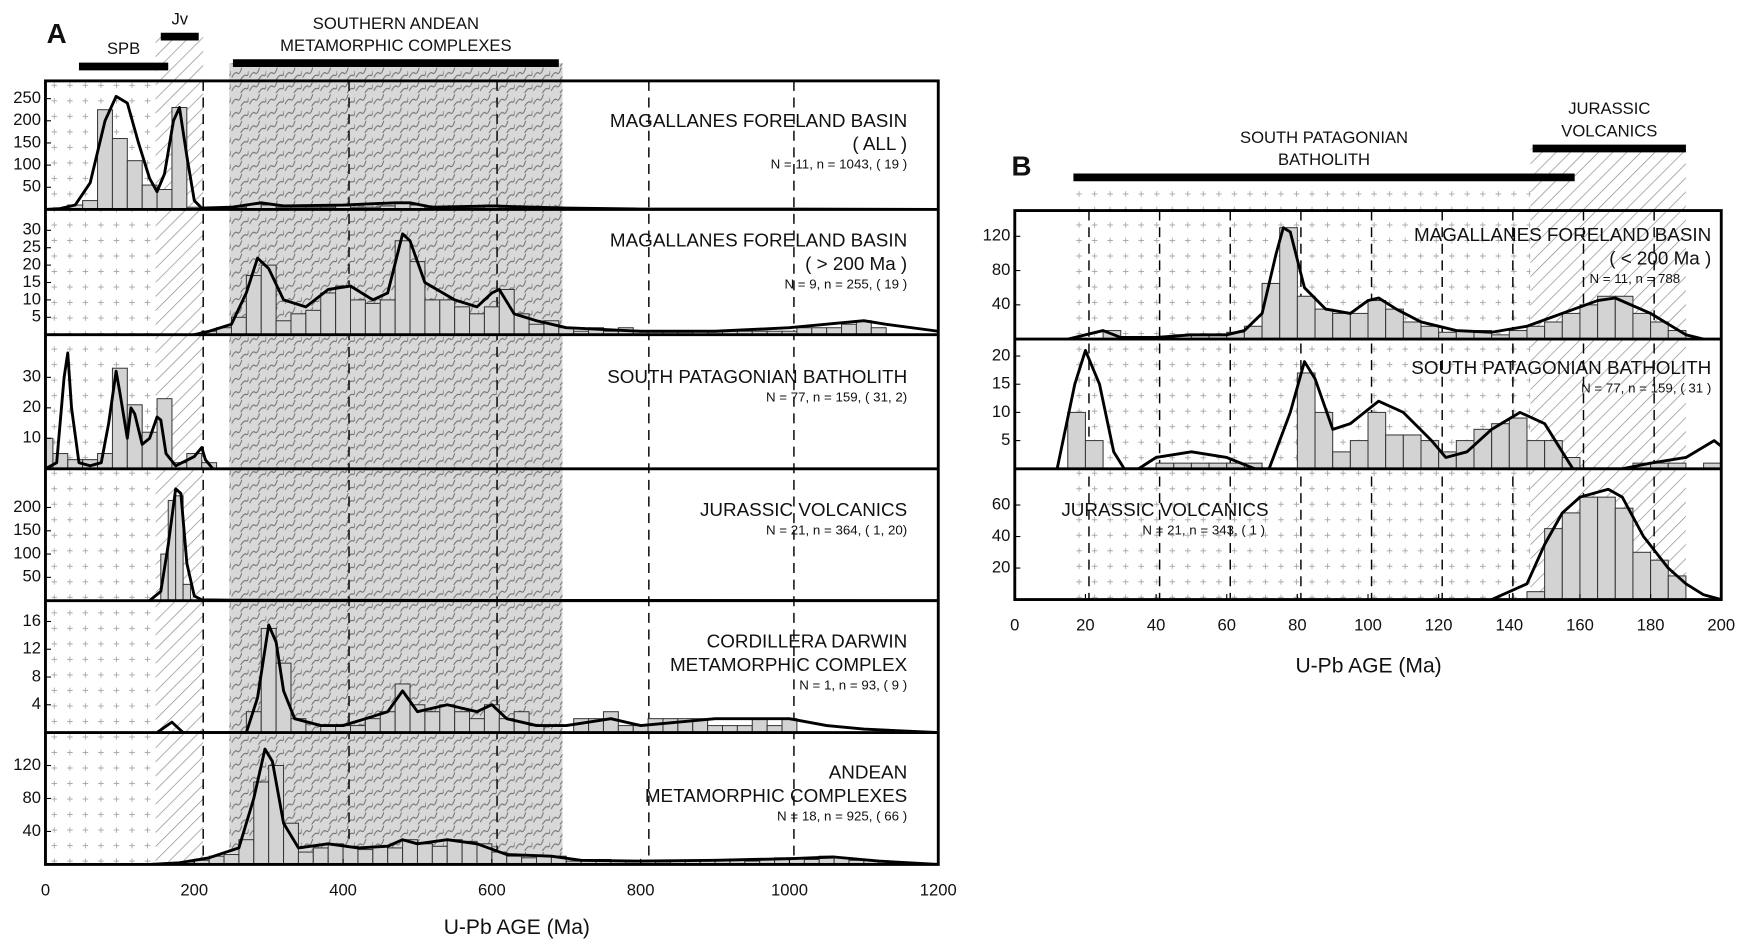 This screenshot has width=1739, height=942. I want to click on x-tick-label: 600, so click(492, 889).